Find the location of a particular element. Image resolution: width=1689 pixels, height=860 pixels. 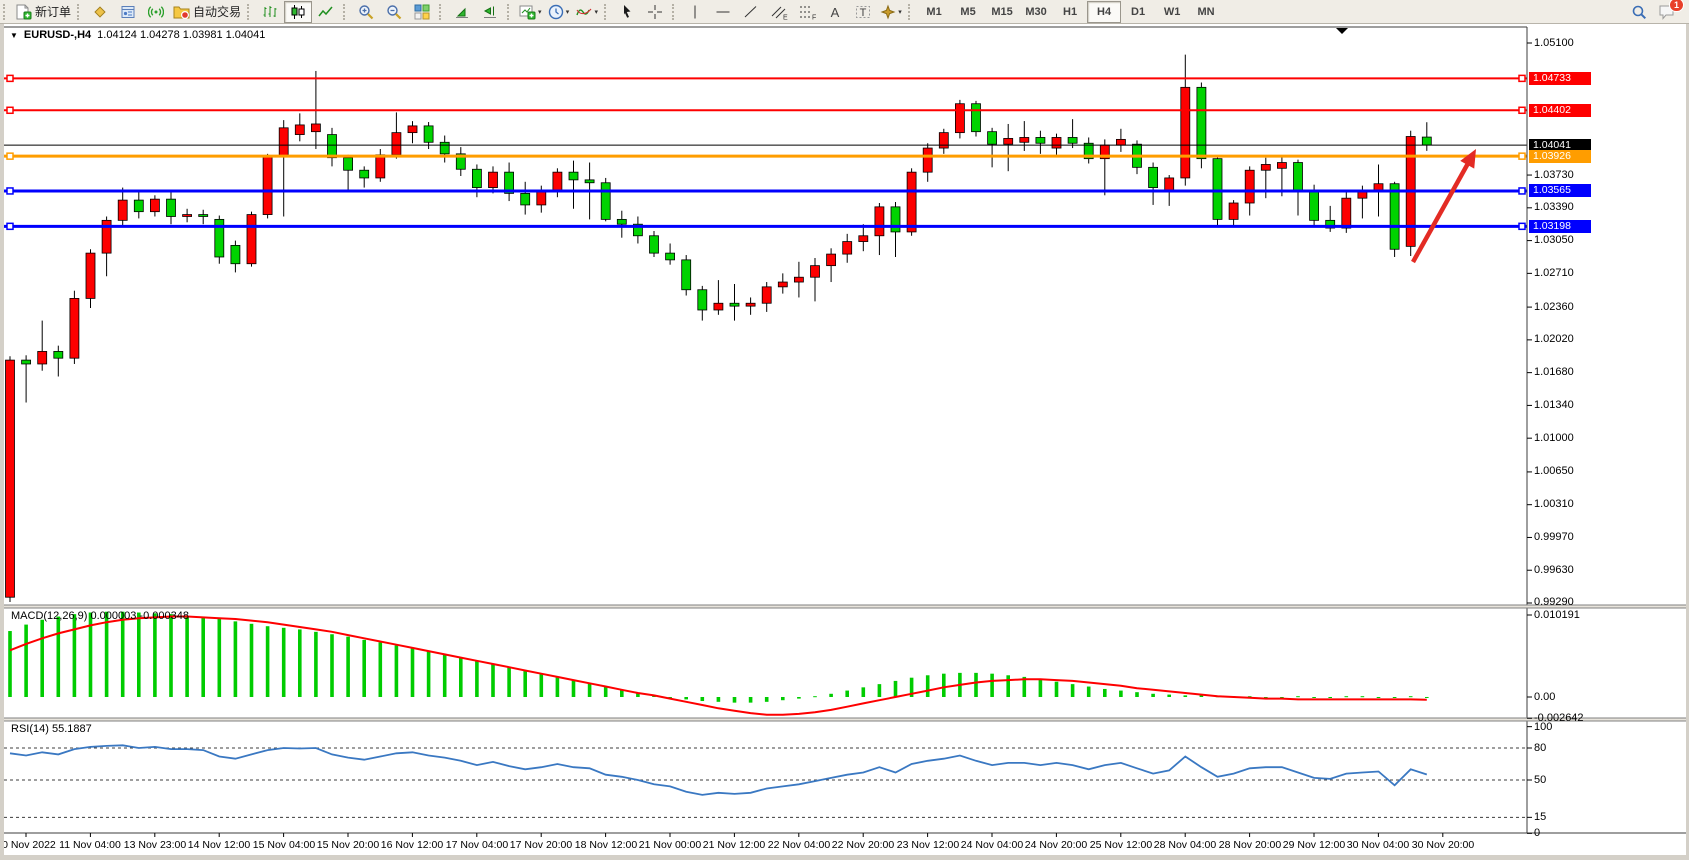

new-chart-icon is located at coordinates (527, 12).